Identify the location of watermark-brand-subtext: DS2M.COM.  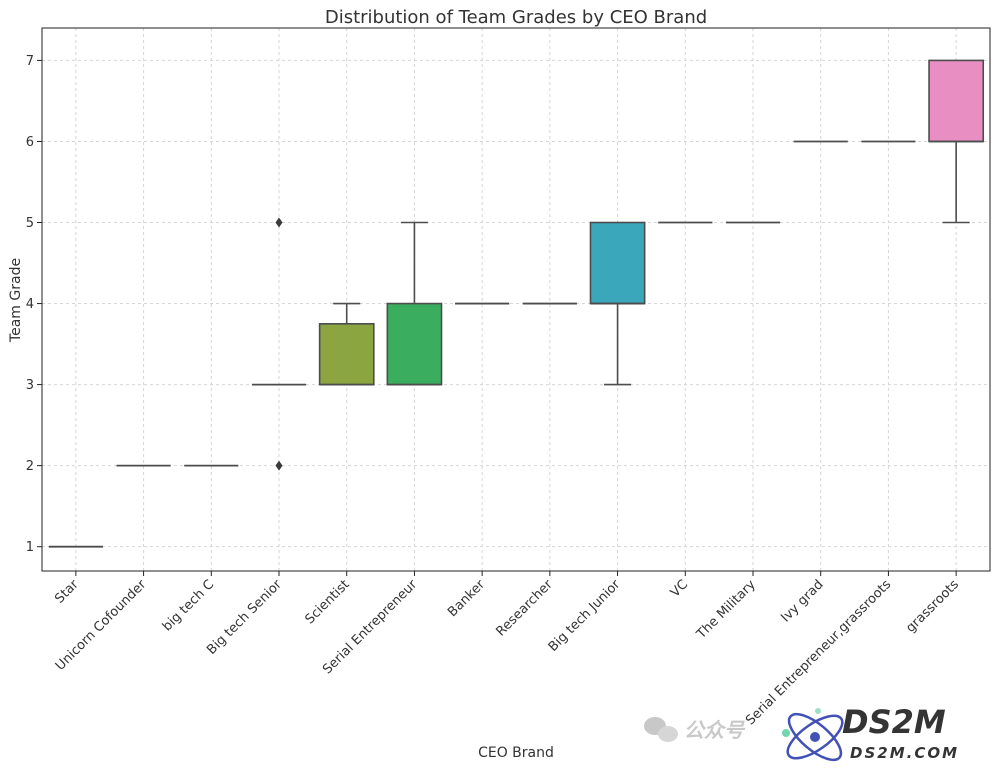
(904, 753).